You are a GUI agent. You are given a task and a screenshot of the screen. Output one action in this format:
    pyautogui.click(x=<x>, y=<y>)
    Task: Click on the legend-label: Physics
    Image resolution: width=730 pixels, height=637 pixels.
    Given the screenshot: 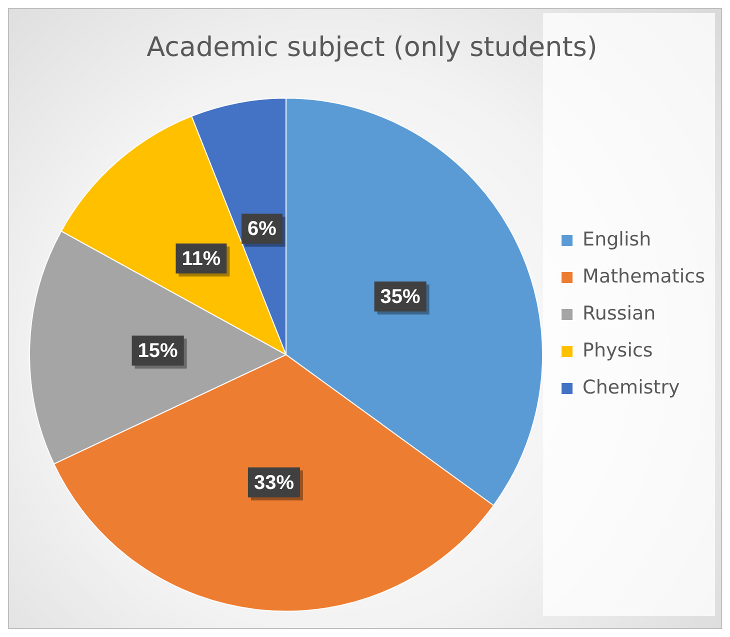 What is the action you would take?
    pyautogui.click(x=617, y=350)
    